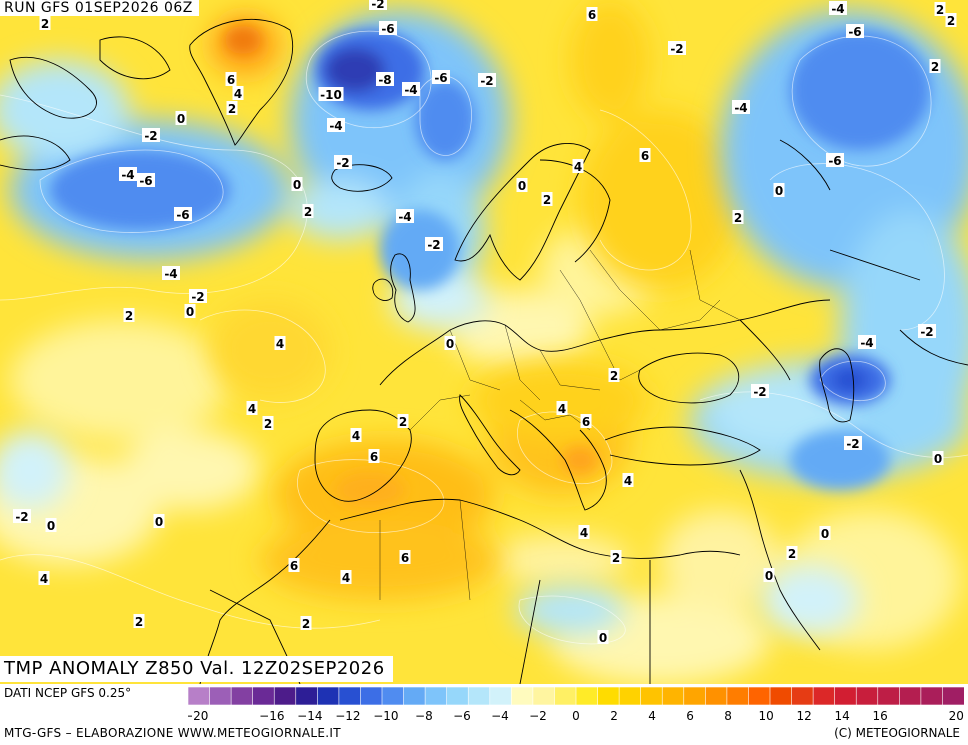  Describe the element at coordinates (347, 716) in the screenshot. I see `scale-tick-label: −12` at that location.